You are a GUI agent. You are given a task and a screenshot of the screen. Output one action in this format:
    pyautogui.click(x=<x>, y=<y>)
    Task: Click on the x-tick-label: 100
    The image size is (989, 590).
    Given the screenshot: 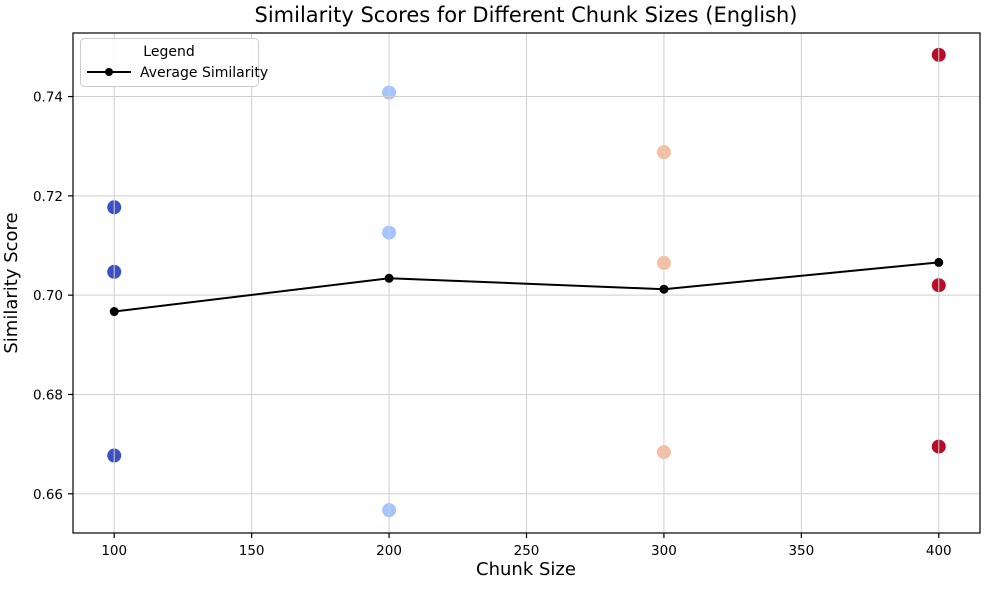 What is the action you would take?
    pyautogui.click(x=114, y=551)
    